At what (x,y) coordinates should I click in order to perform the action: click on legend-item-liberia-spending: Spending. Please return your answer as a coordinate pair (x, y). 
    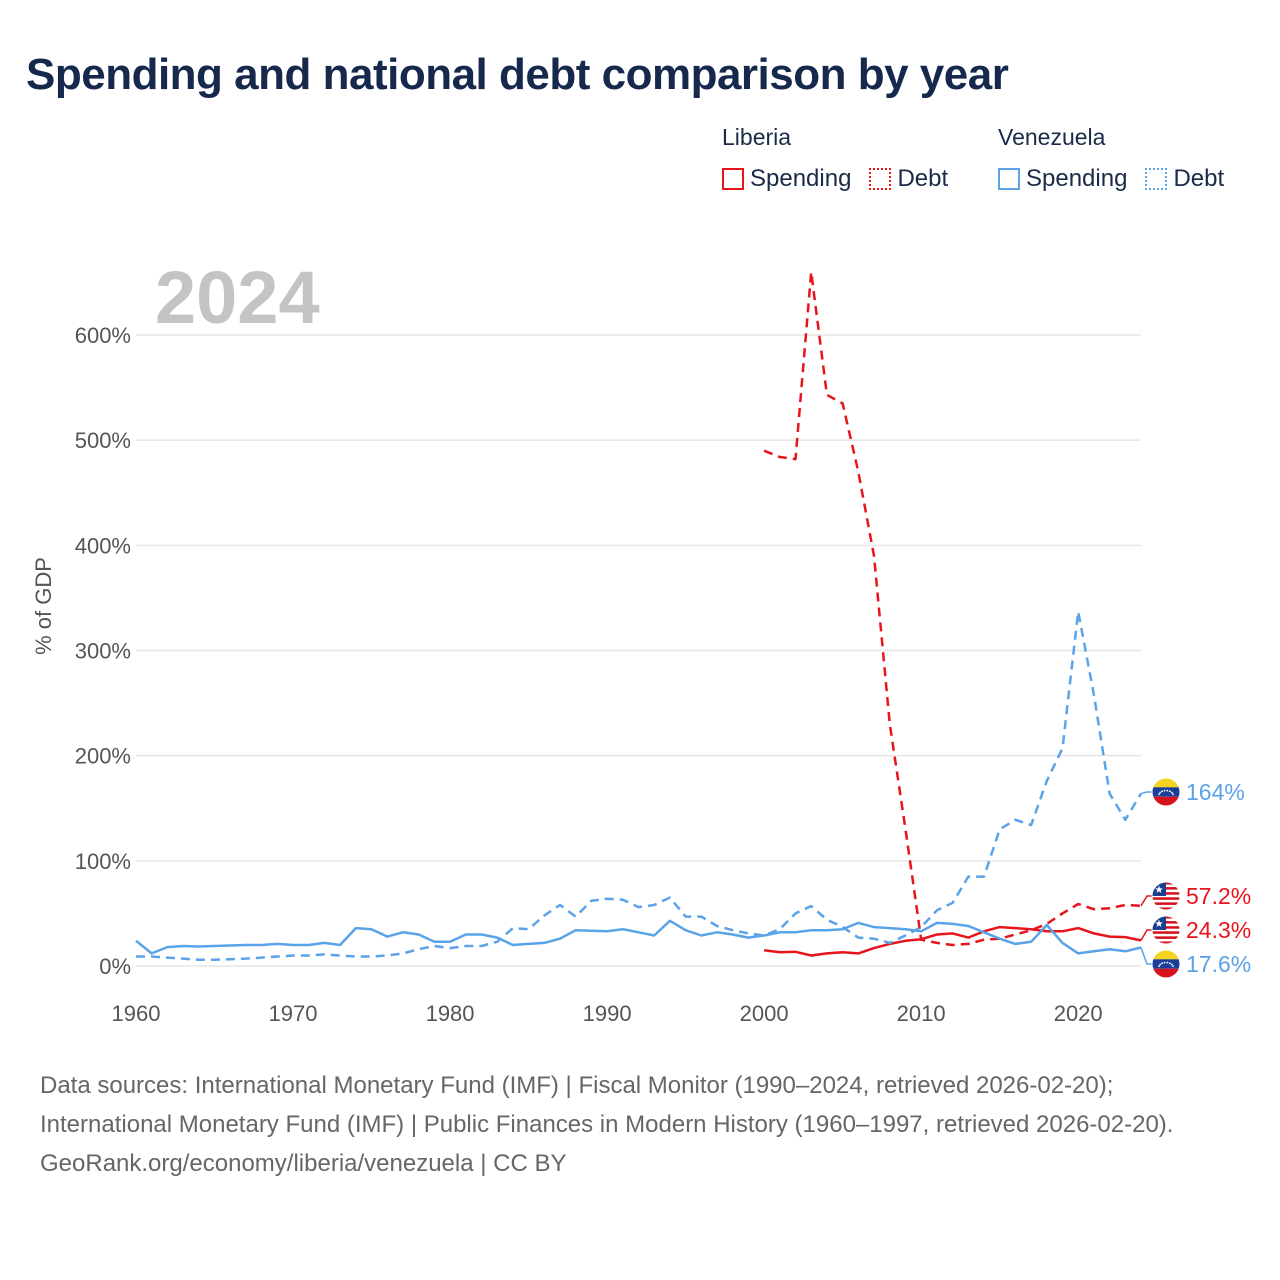
    Looking at the image, I should click on (786, 179).